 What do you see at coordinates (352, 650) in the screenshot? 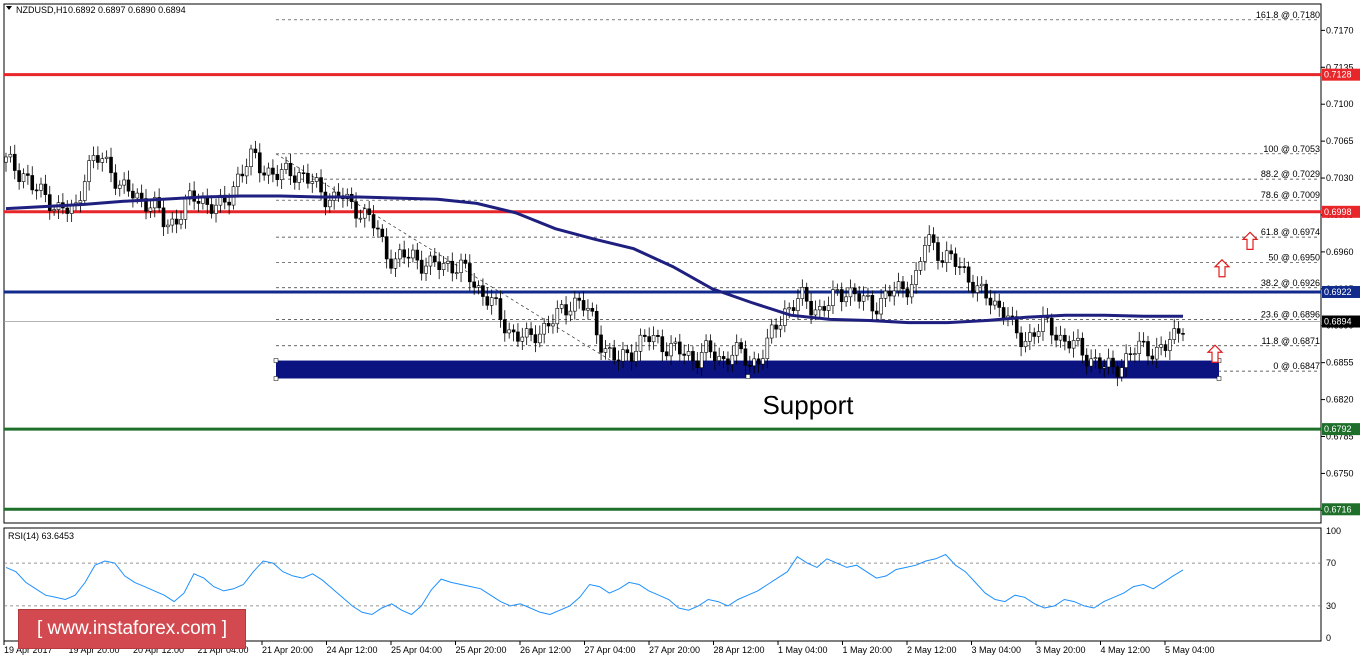
I see `time-tick-label: 24 Apr 12:00` at bounding box center [352, 650].